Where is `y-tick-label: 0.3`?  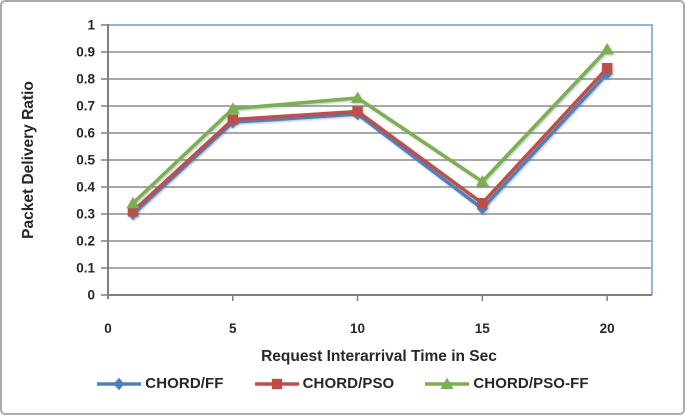 y-tick-label: 0.3 is located at coordinates (85, 214).